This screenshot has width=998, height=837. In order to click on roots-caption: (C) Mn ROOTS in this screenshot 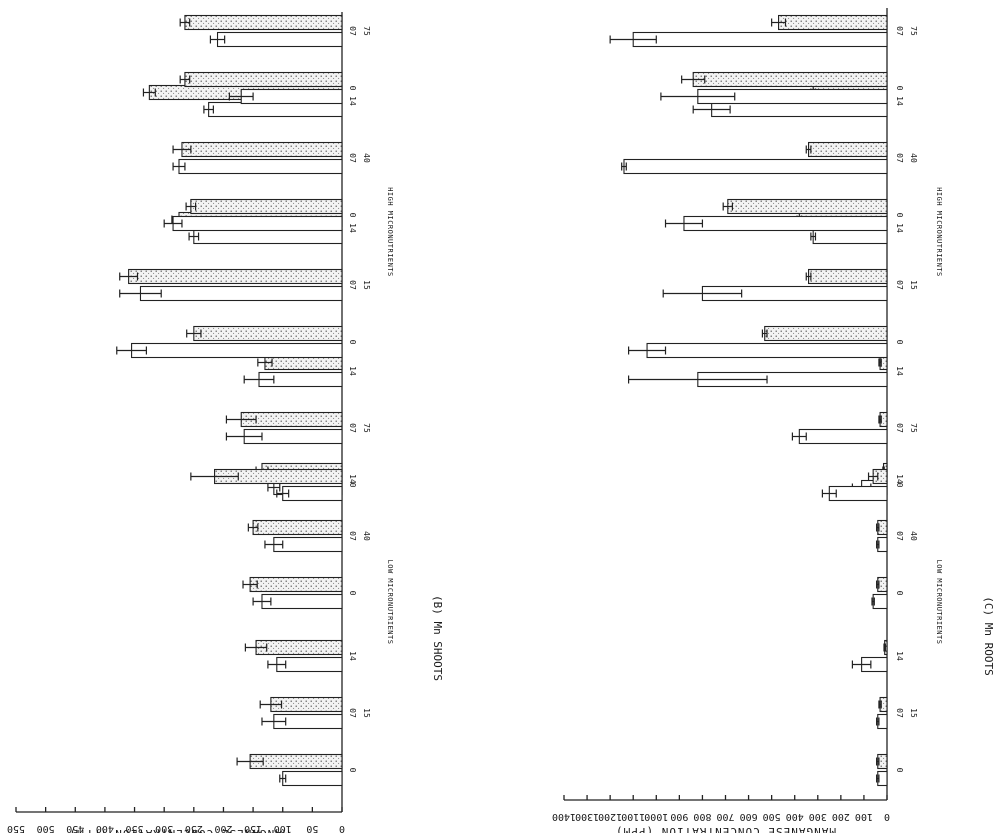, I will do `click(988, 635)`.